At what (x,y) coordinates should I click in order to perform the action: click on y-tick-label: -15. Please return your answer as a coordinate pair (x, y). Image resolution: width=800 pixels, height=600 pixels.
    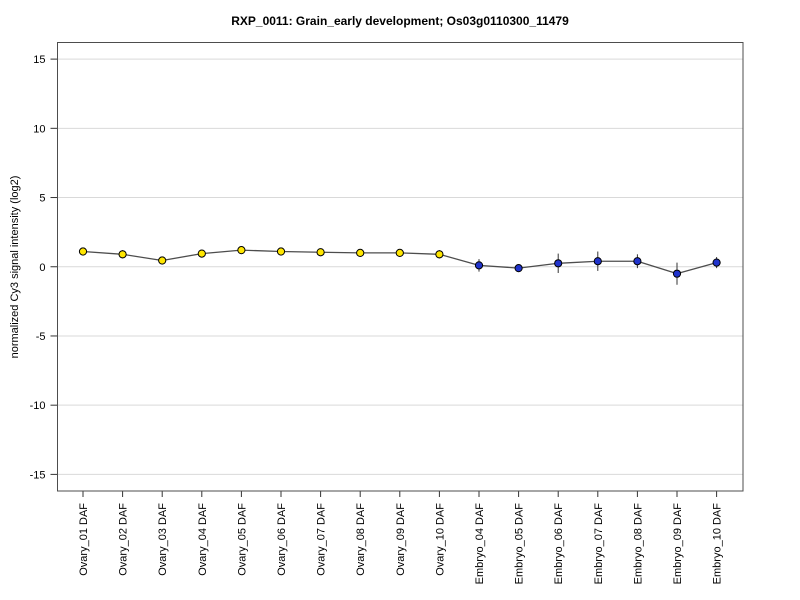
    Looking at the image, I should click on (38, 475).